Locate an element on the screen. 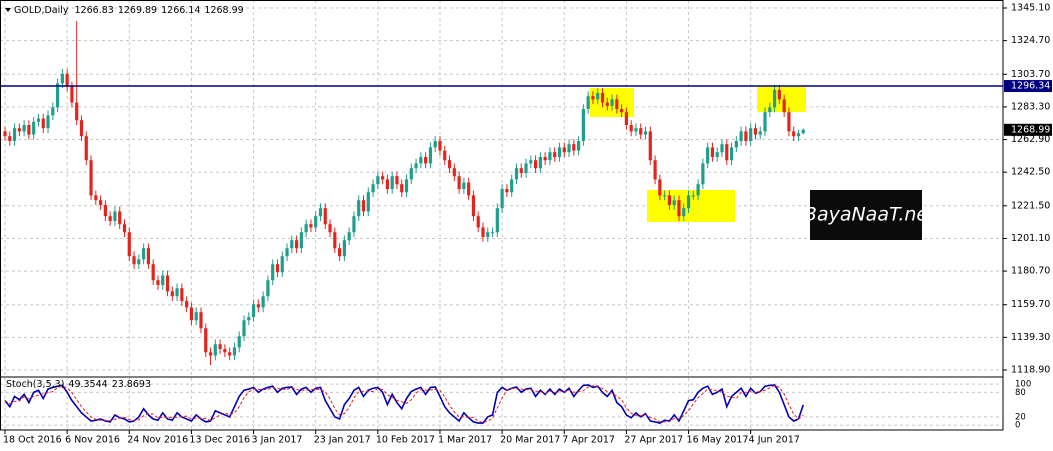 The height and width of the screenshot is (451, 1053). last-price-label: 1268.99 is located at coordinates (1030, 129).